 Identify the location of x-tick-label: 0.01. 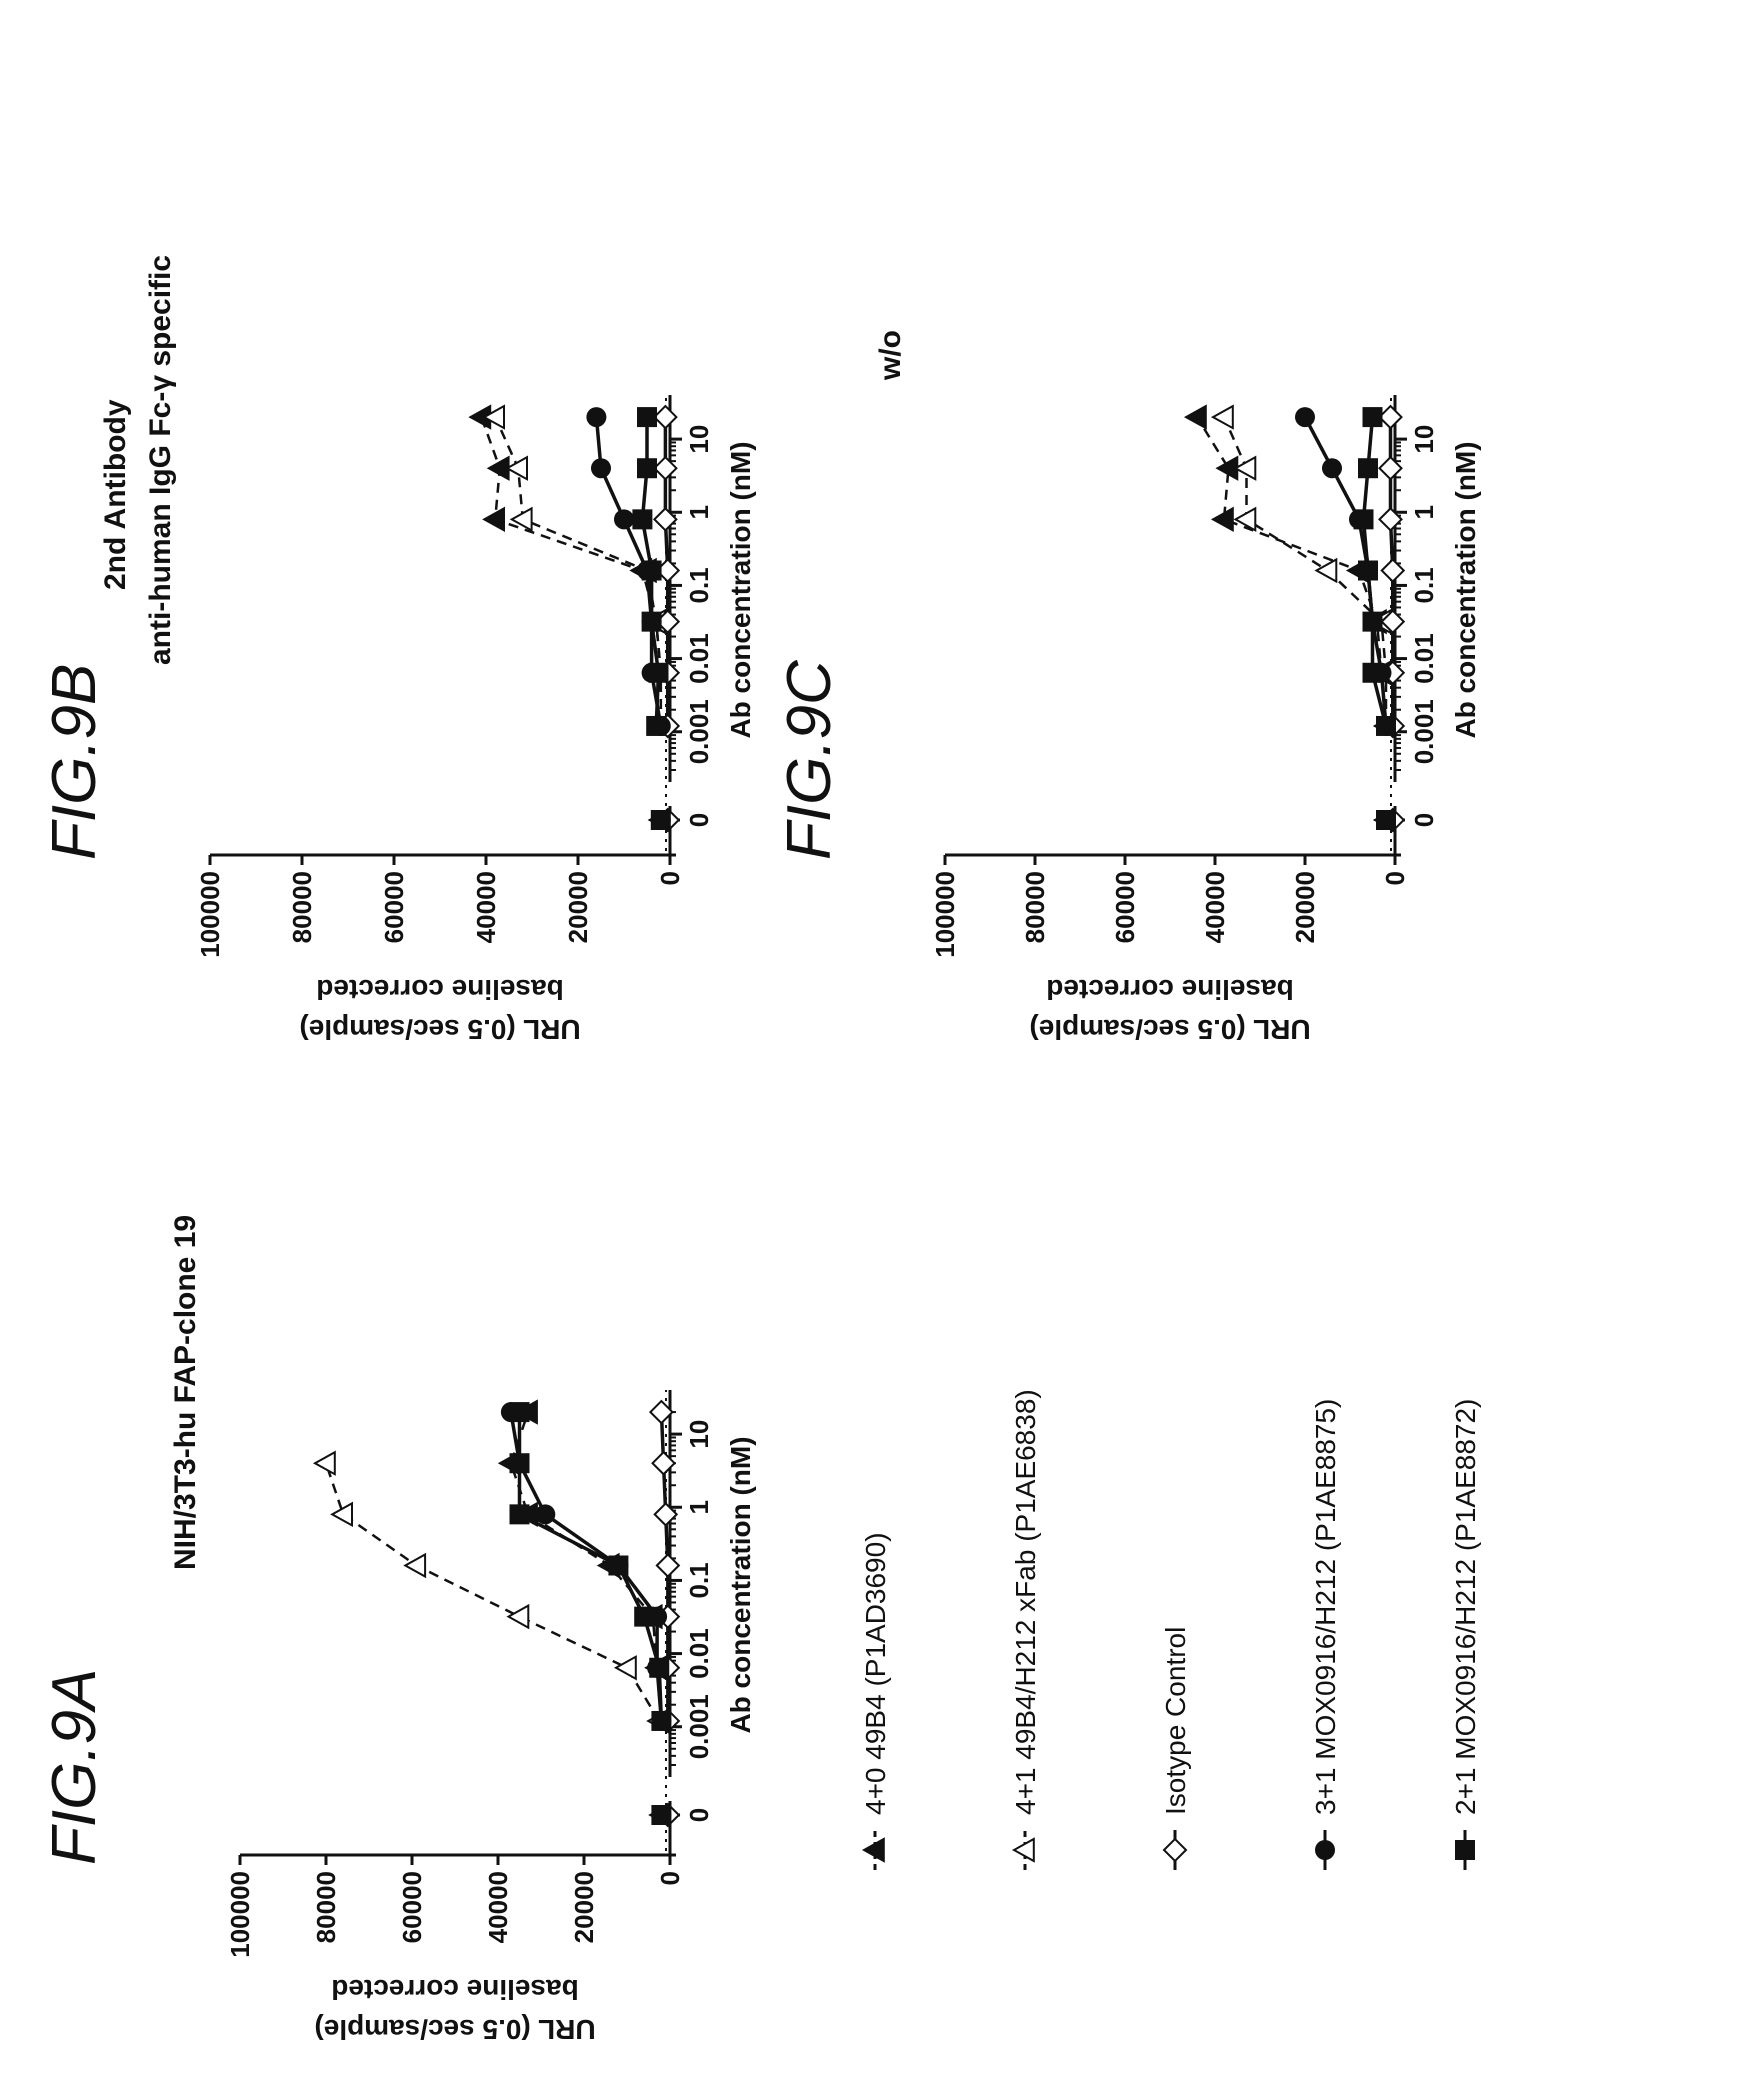
(699, 1653).